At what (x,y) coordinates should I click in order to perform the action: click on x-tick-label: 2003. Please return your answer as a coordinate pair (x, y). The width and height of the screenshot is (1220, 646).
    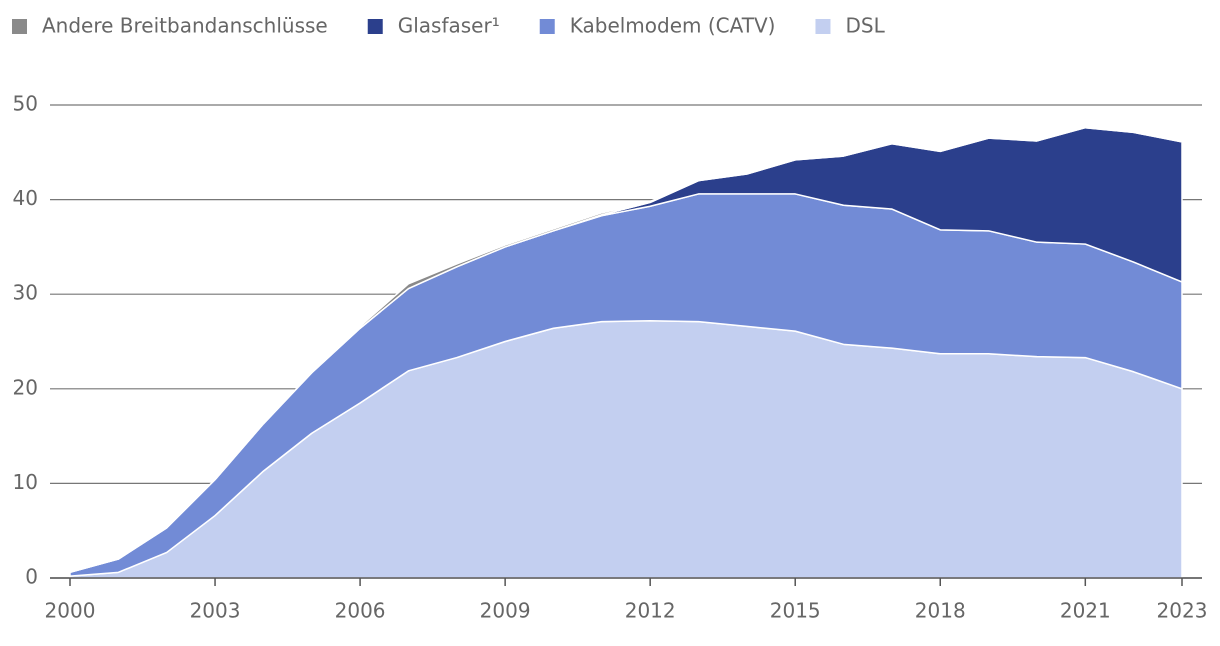
    Looking at the image, I should click on (215, 611).